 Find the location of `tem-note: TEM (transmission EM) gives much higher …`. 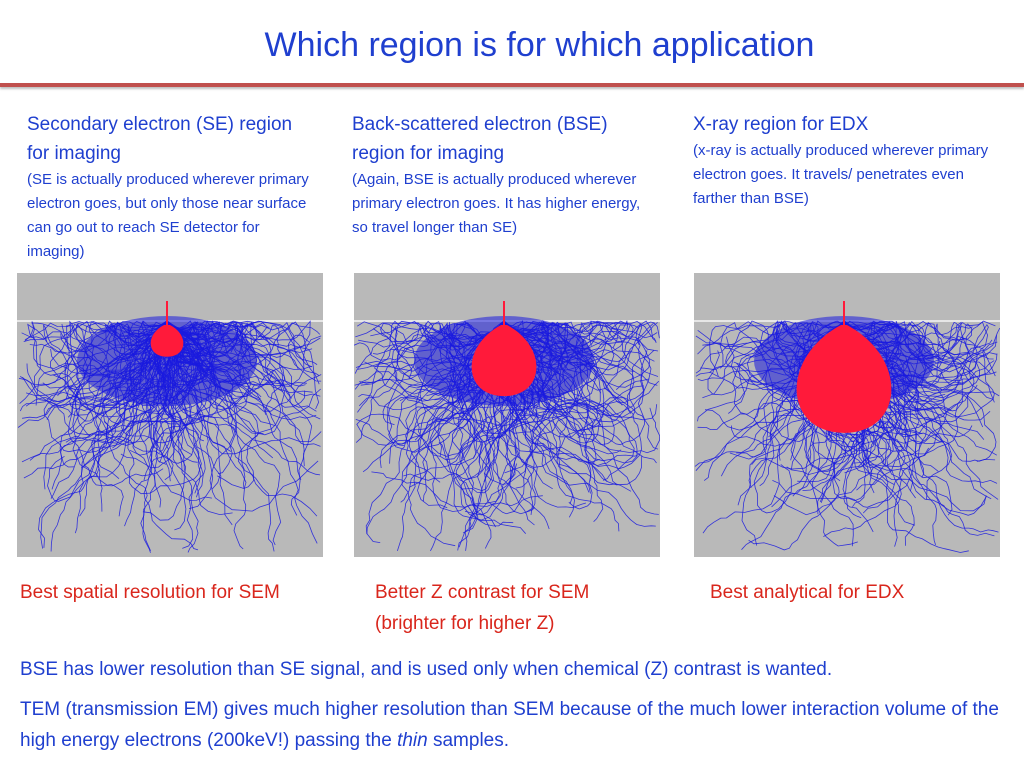

tem-note: TEM (transmission EM) gives much higher … is located at coordinates (515, 725).